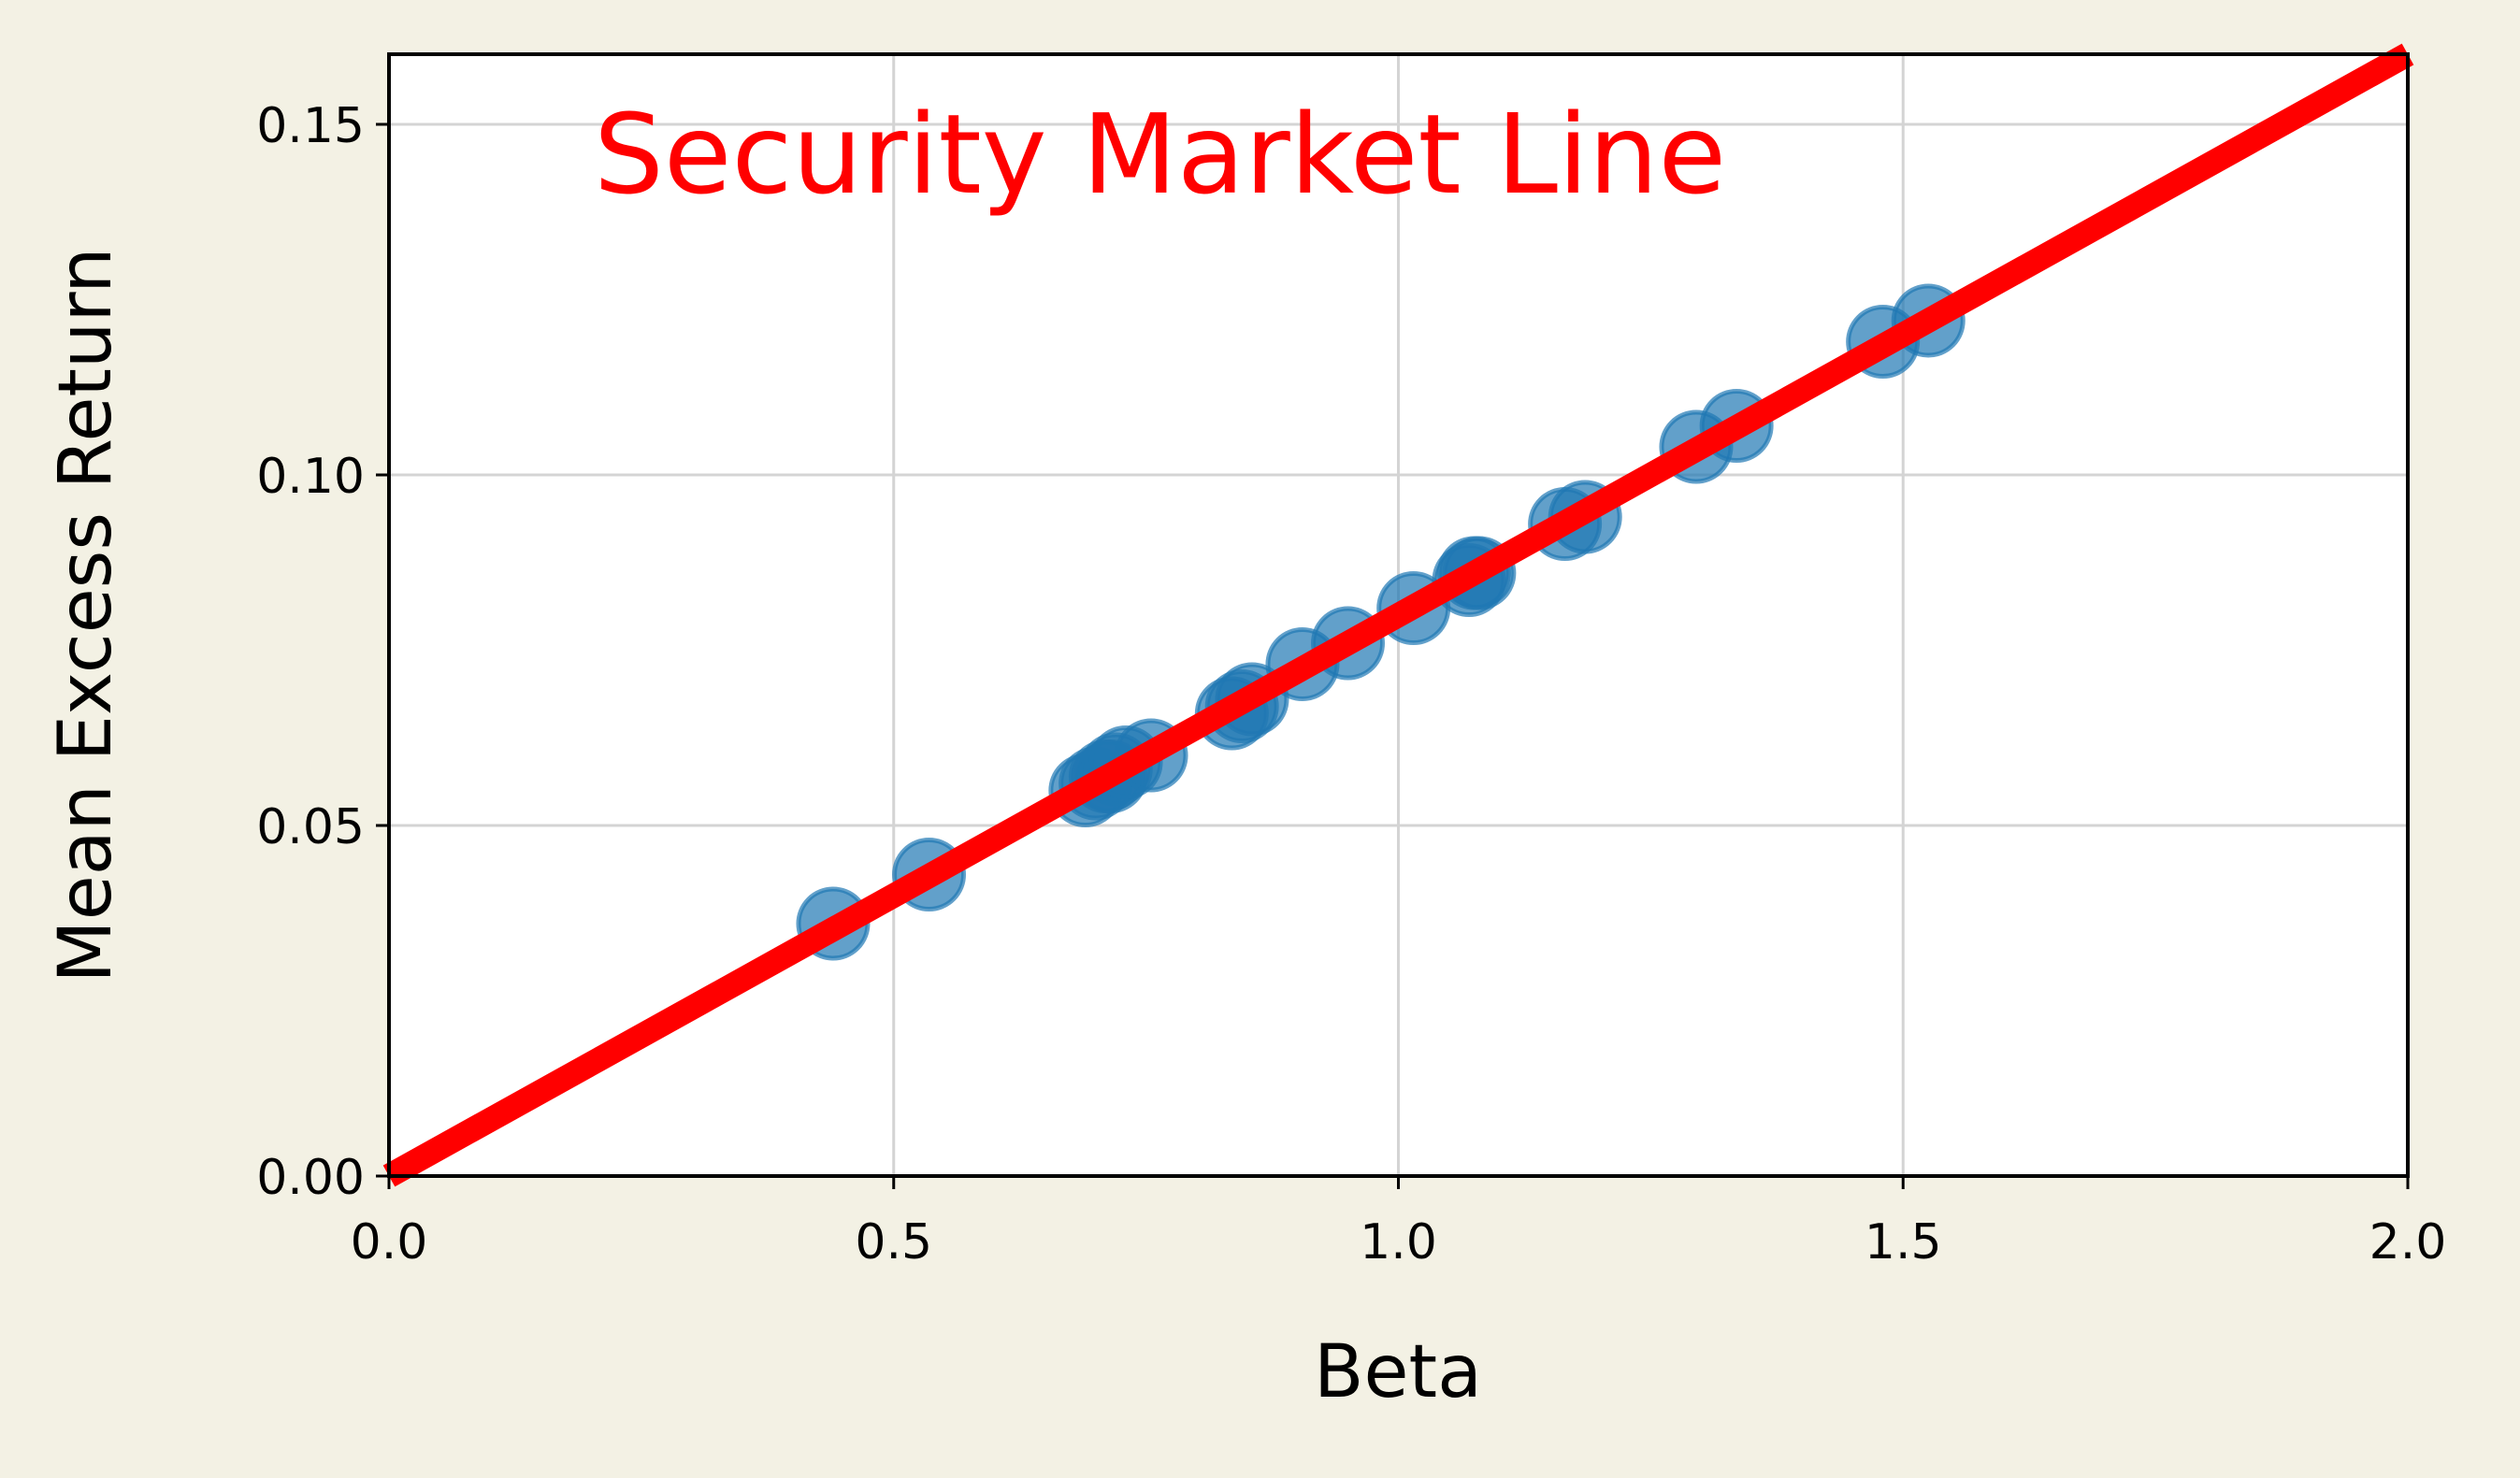 This screenshot has width=2520, height=1478. What do you see at coordinates (893, 1242) in the screenshot?
I see `x-tick-label: 0.5` at bounding box center [893, 1242].